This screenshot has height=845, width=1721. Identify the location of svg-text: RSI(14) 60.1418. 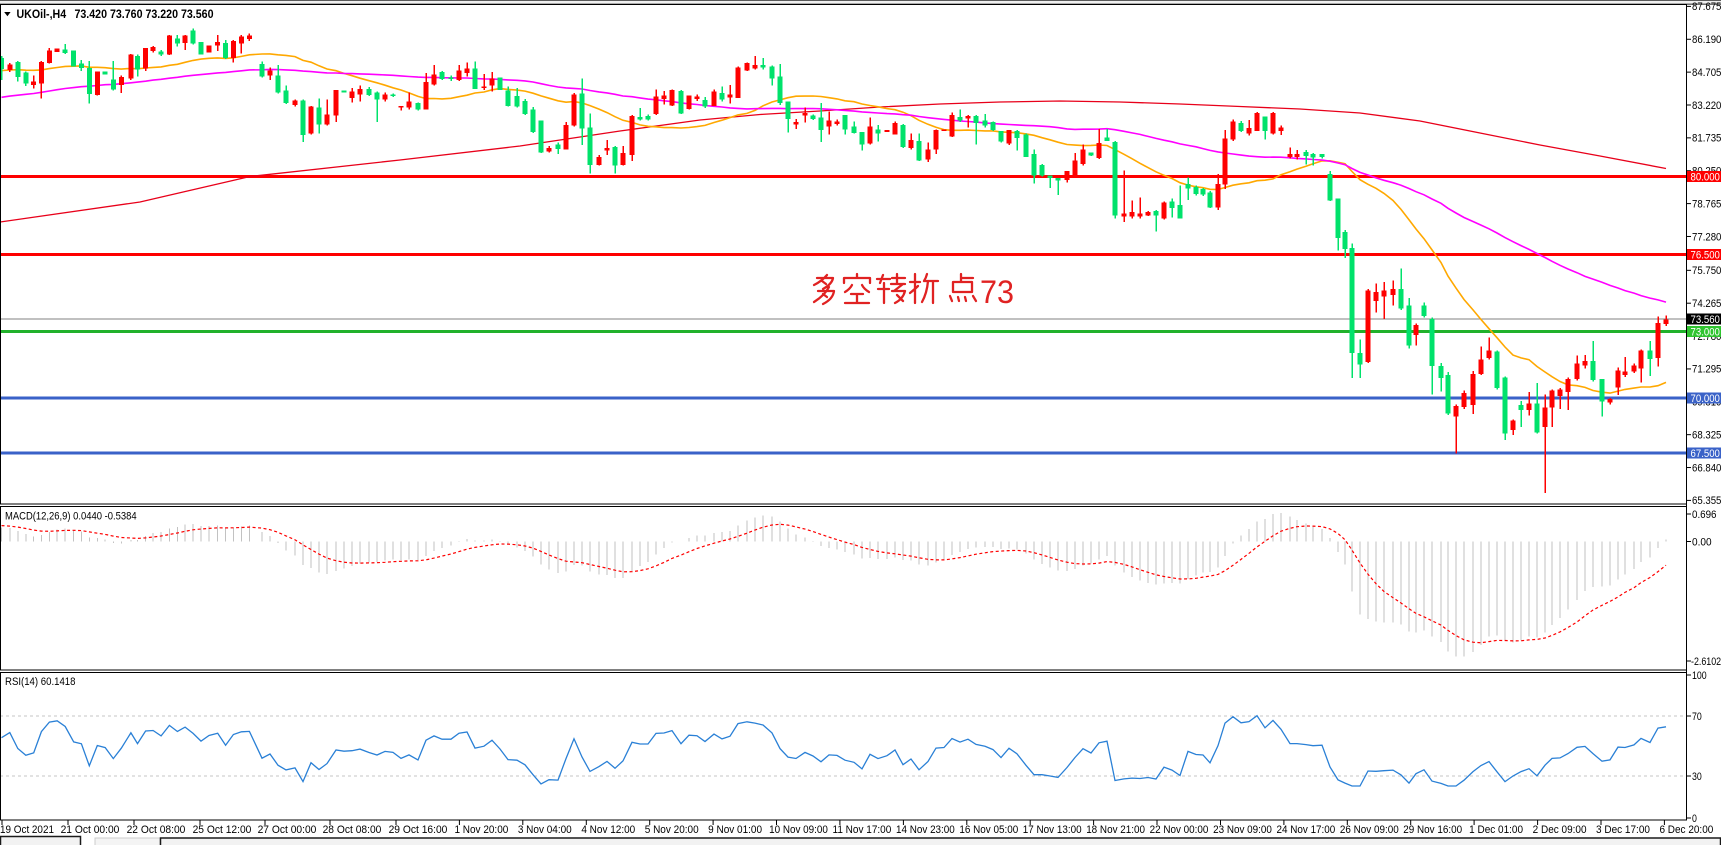
(40, 682).